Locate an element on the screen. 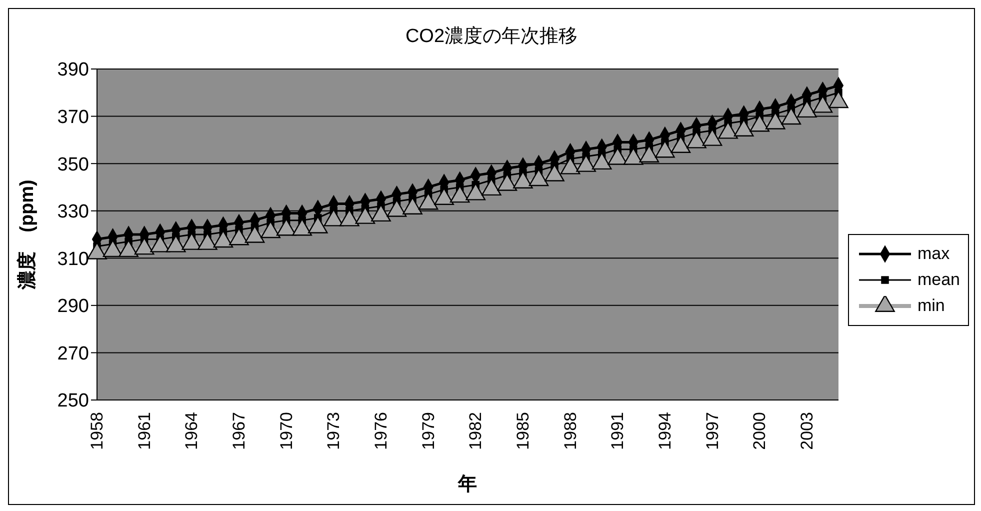 The height and width of the screenshot is (511, 981). legend-label: min is located at coordinates (931, 306).